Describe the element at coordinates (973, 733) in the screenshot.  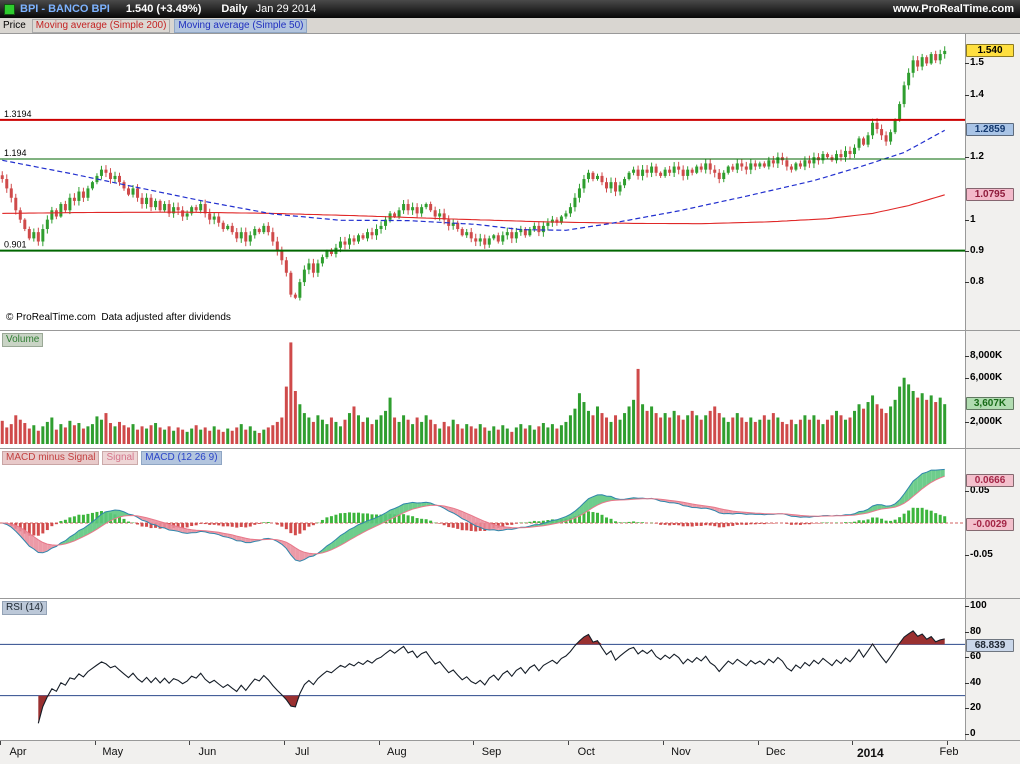
I see `axis-tick-label: 0` at that location.